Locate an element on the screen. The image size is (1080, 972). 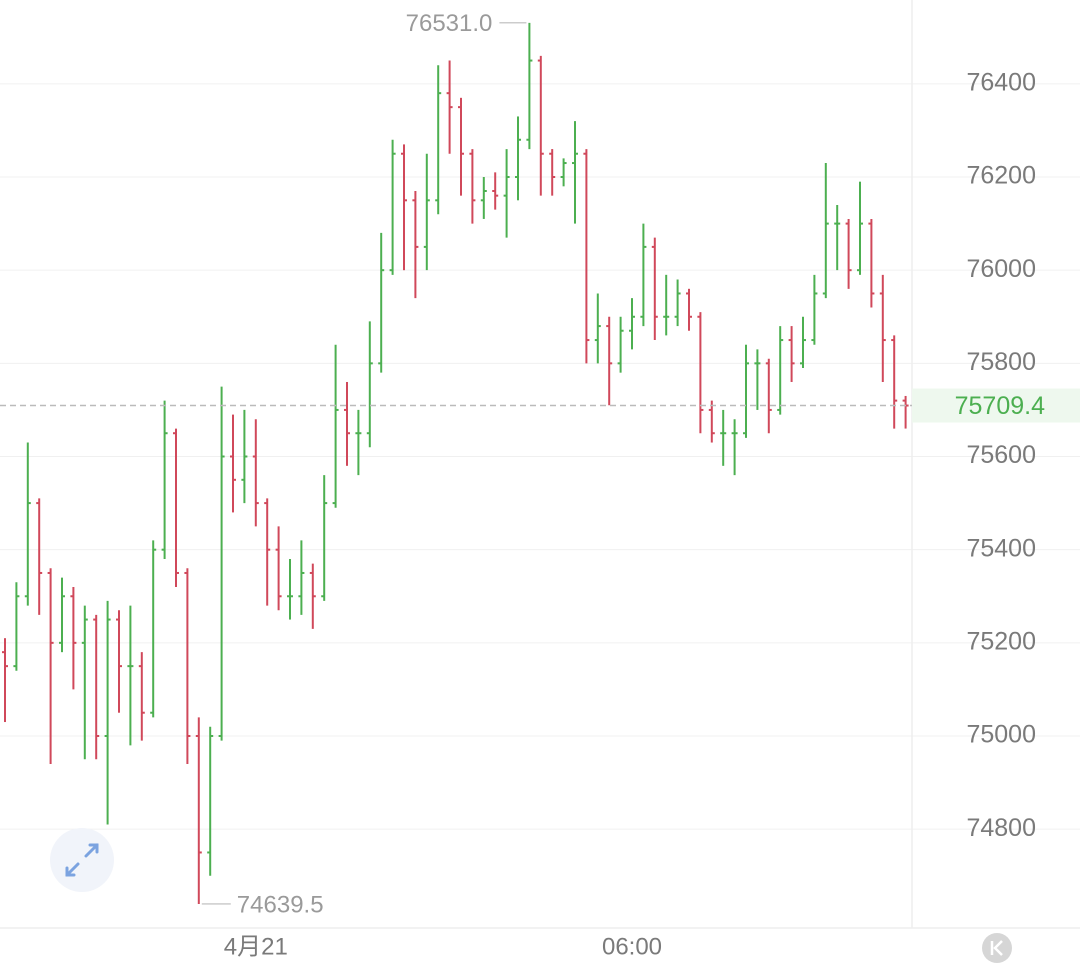
last-price-bg is located at coordinates (996, 405).